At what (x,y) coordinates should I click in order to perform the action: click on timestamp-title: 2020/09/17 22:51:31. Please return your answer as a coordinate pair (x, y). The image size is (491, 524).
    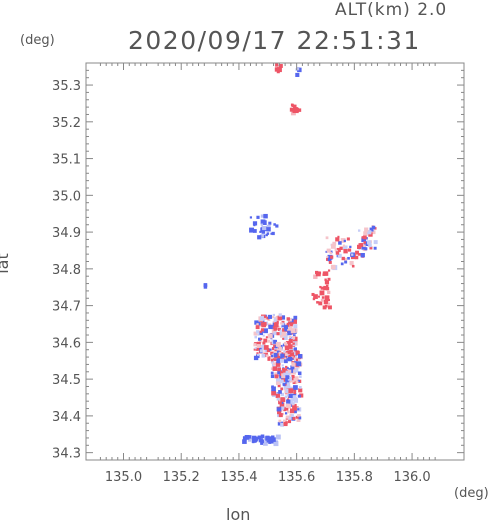
    Looking at the image, I should click on (274, 40).